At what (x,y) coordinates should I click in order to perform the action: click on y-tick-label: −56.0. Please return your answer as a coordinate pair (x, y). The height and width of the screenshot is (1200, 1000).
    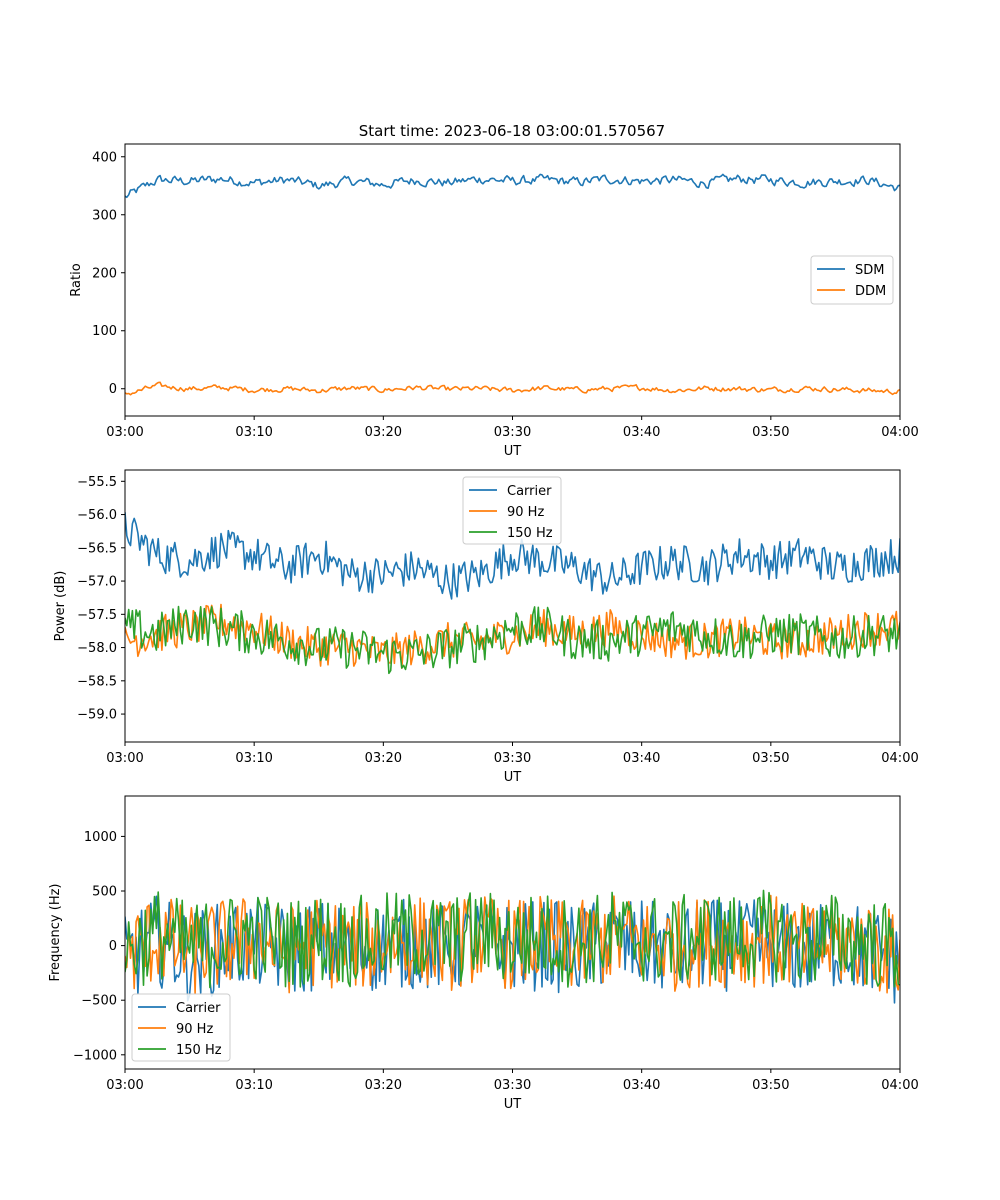
    Looking at the image, I should click on (97, 515).